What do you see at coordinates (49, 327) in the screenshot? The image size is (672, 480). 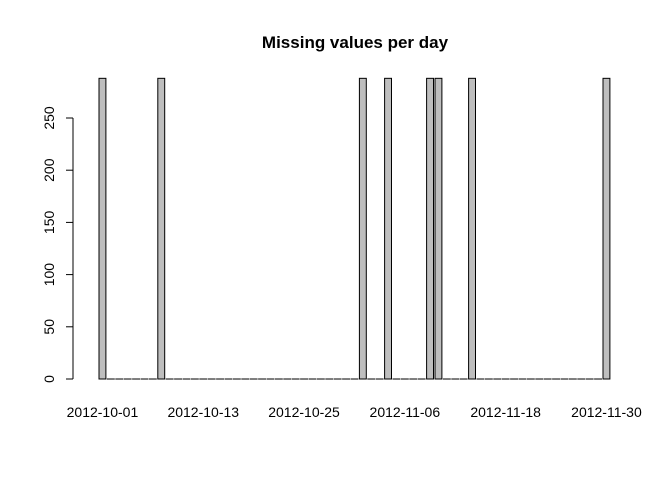 I see `y-tick-label: 50` at bounding box center [49, 327].